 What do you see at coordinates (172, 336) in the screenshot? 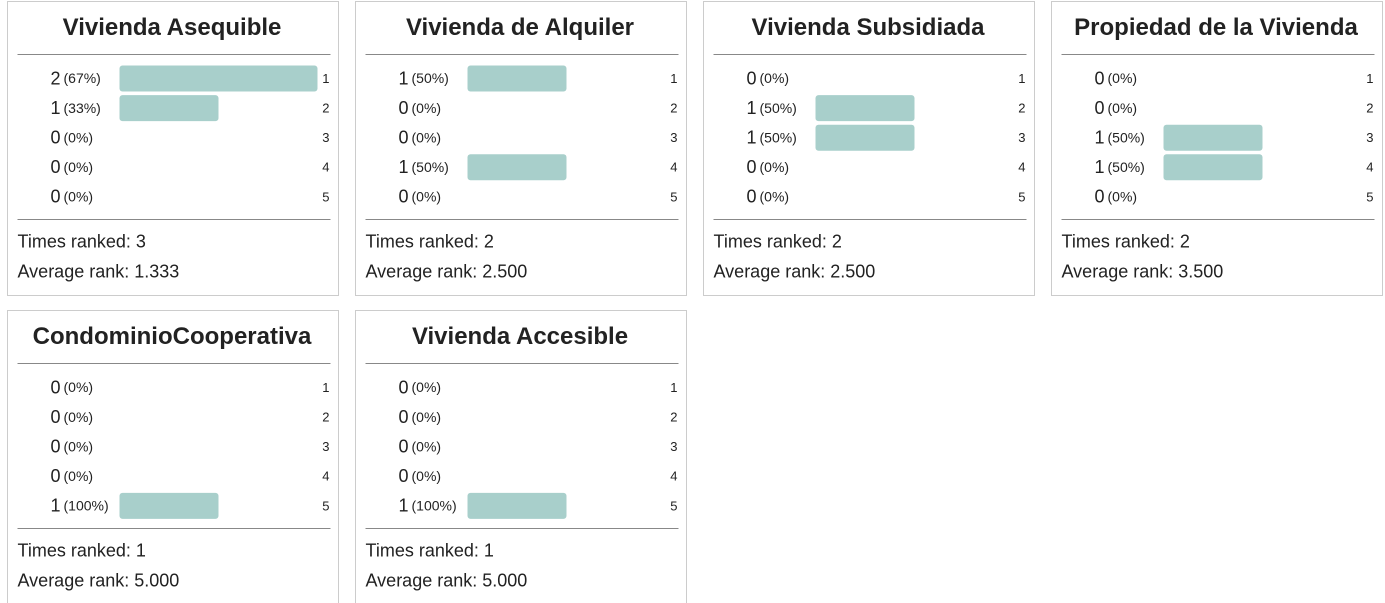
I see `panel-title: CondominioCooperativa` at bounding box center [172, 336].